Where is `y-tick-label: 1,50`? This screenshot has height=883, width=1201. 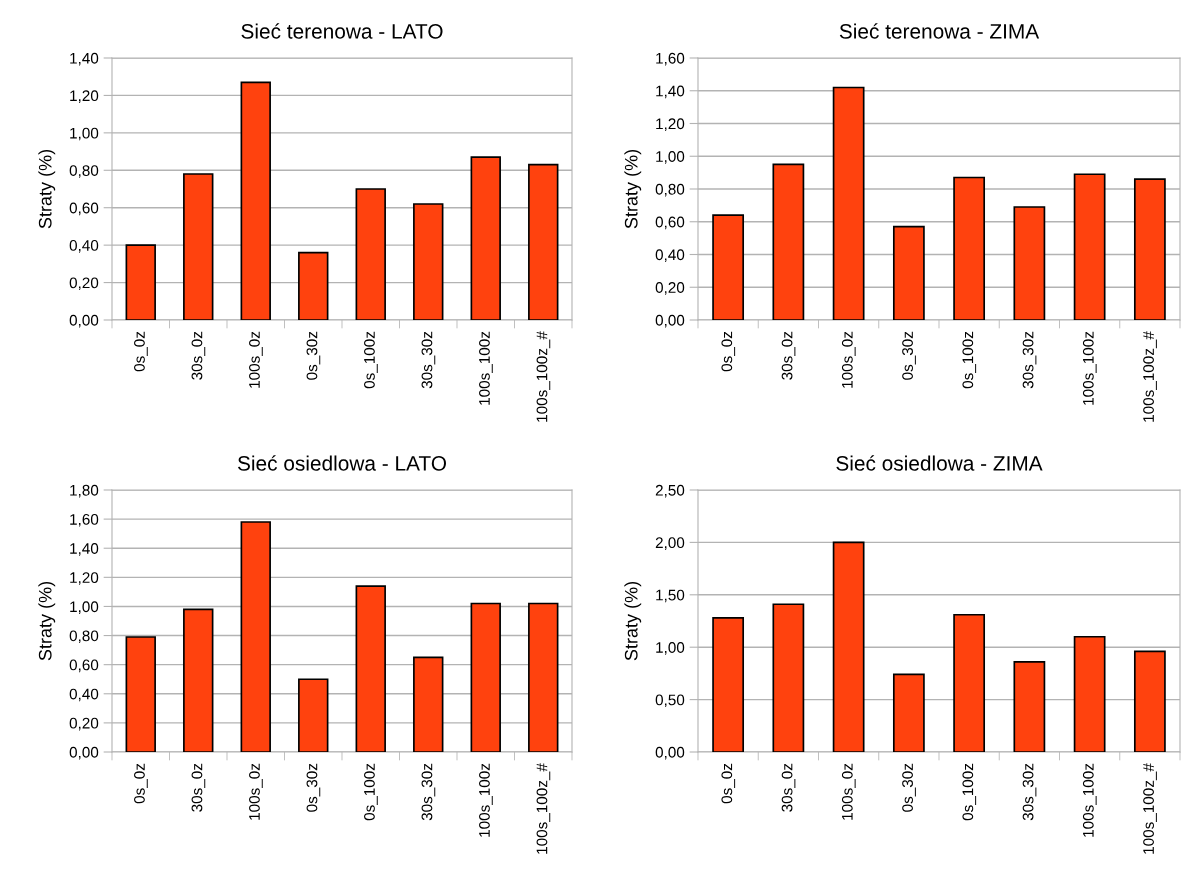 y-tick-label: 1,50 is located at coordinates (670, 596).